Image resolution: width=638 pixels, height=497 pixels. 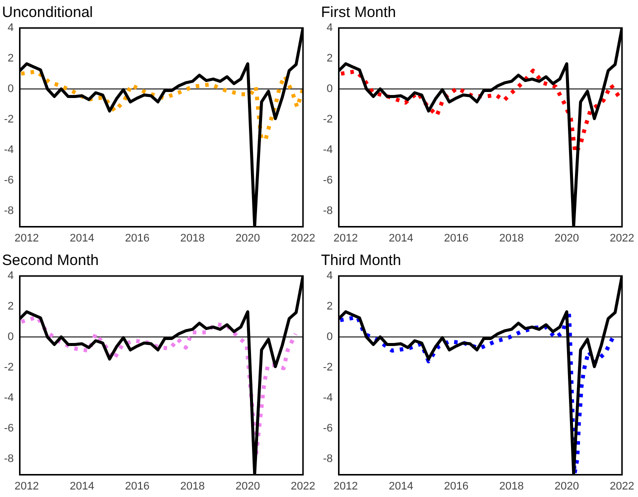 What do you see at coordinates (50, 261) in the screenshot?
I see `chart-title: Second Month` at bounding box center [50, 261].